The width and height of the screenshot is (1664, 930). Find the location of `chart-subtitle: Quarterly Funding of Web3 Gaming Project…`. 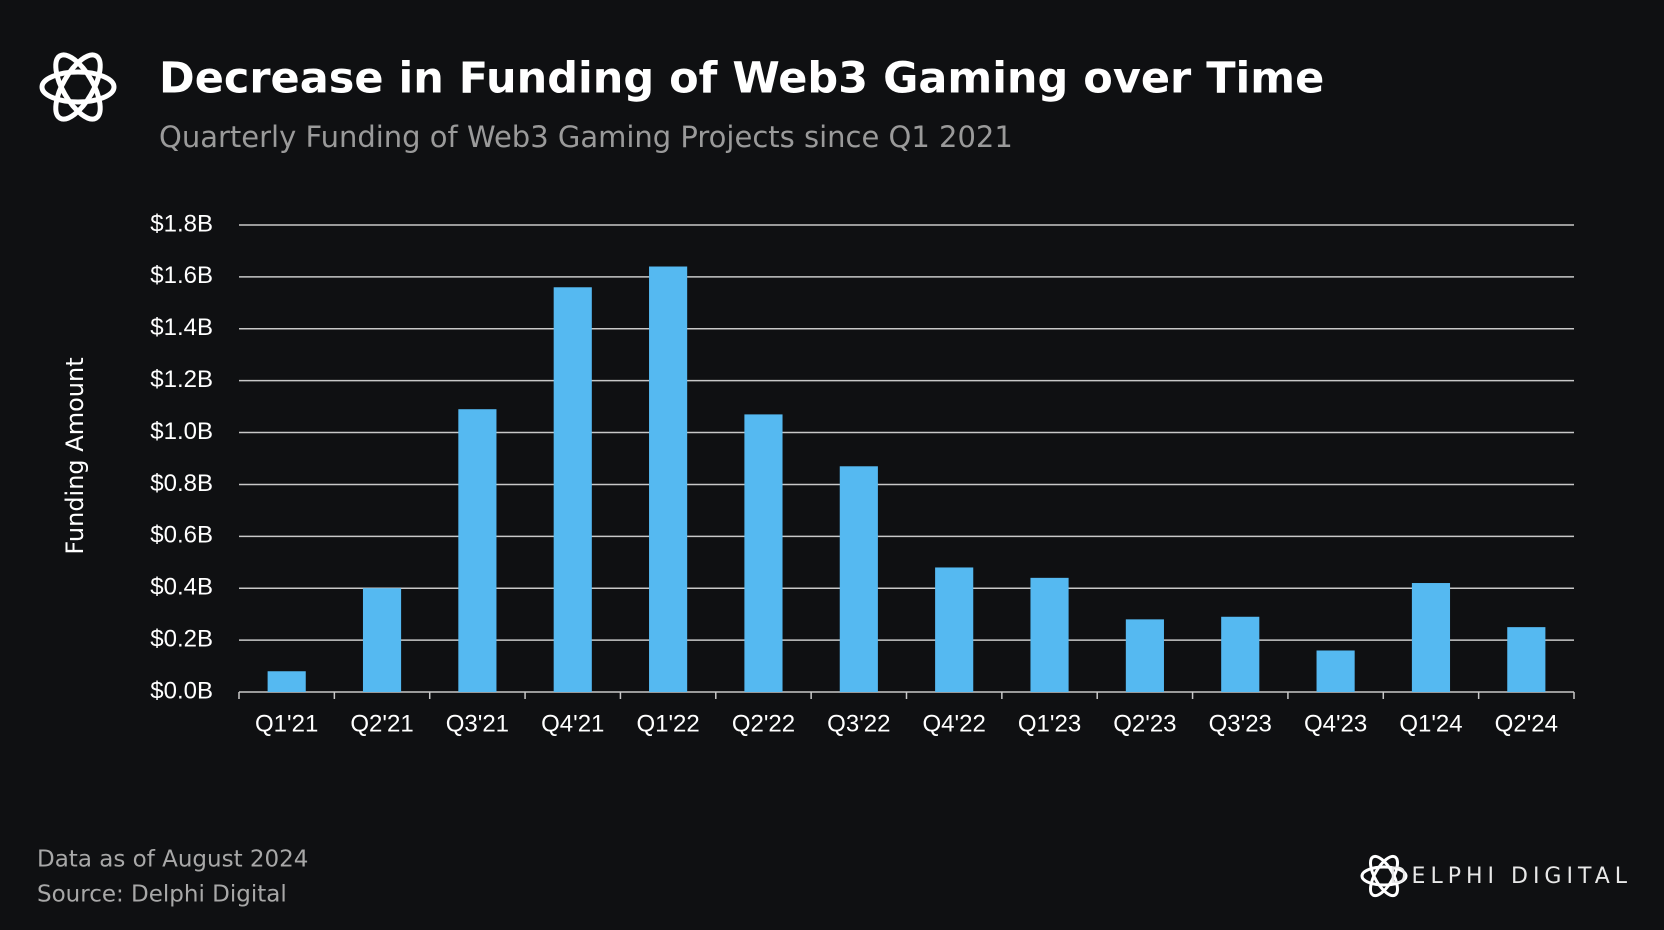

chart-subtitle: Quarterly Funding of Web3 Gaming Project… is located at coordinates (586, 137).